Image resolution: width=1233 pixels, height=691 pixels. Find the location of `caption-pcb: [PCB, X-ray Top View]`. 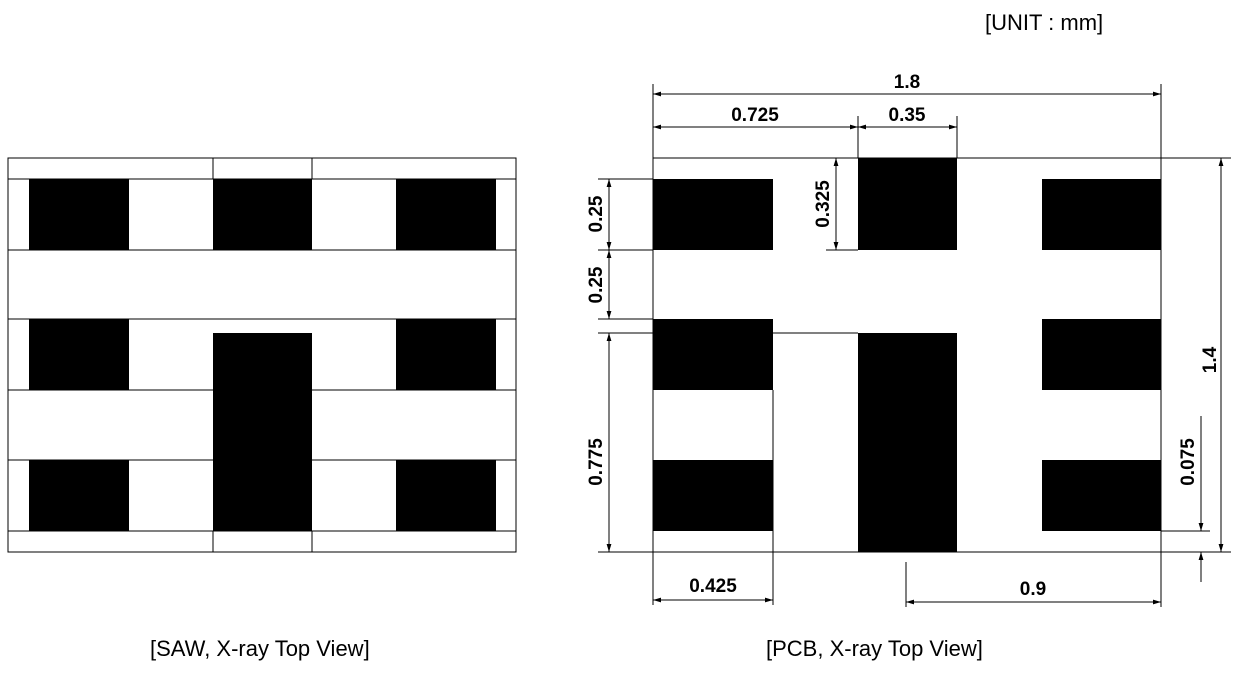

caption-pcb: [PCB, X-ray Top View] is located at coordinates (874, 648).